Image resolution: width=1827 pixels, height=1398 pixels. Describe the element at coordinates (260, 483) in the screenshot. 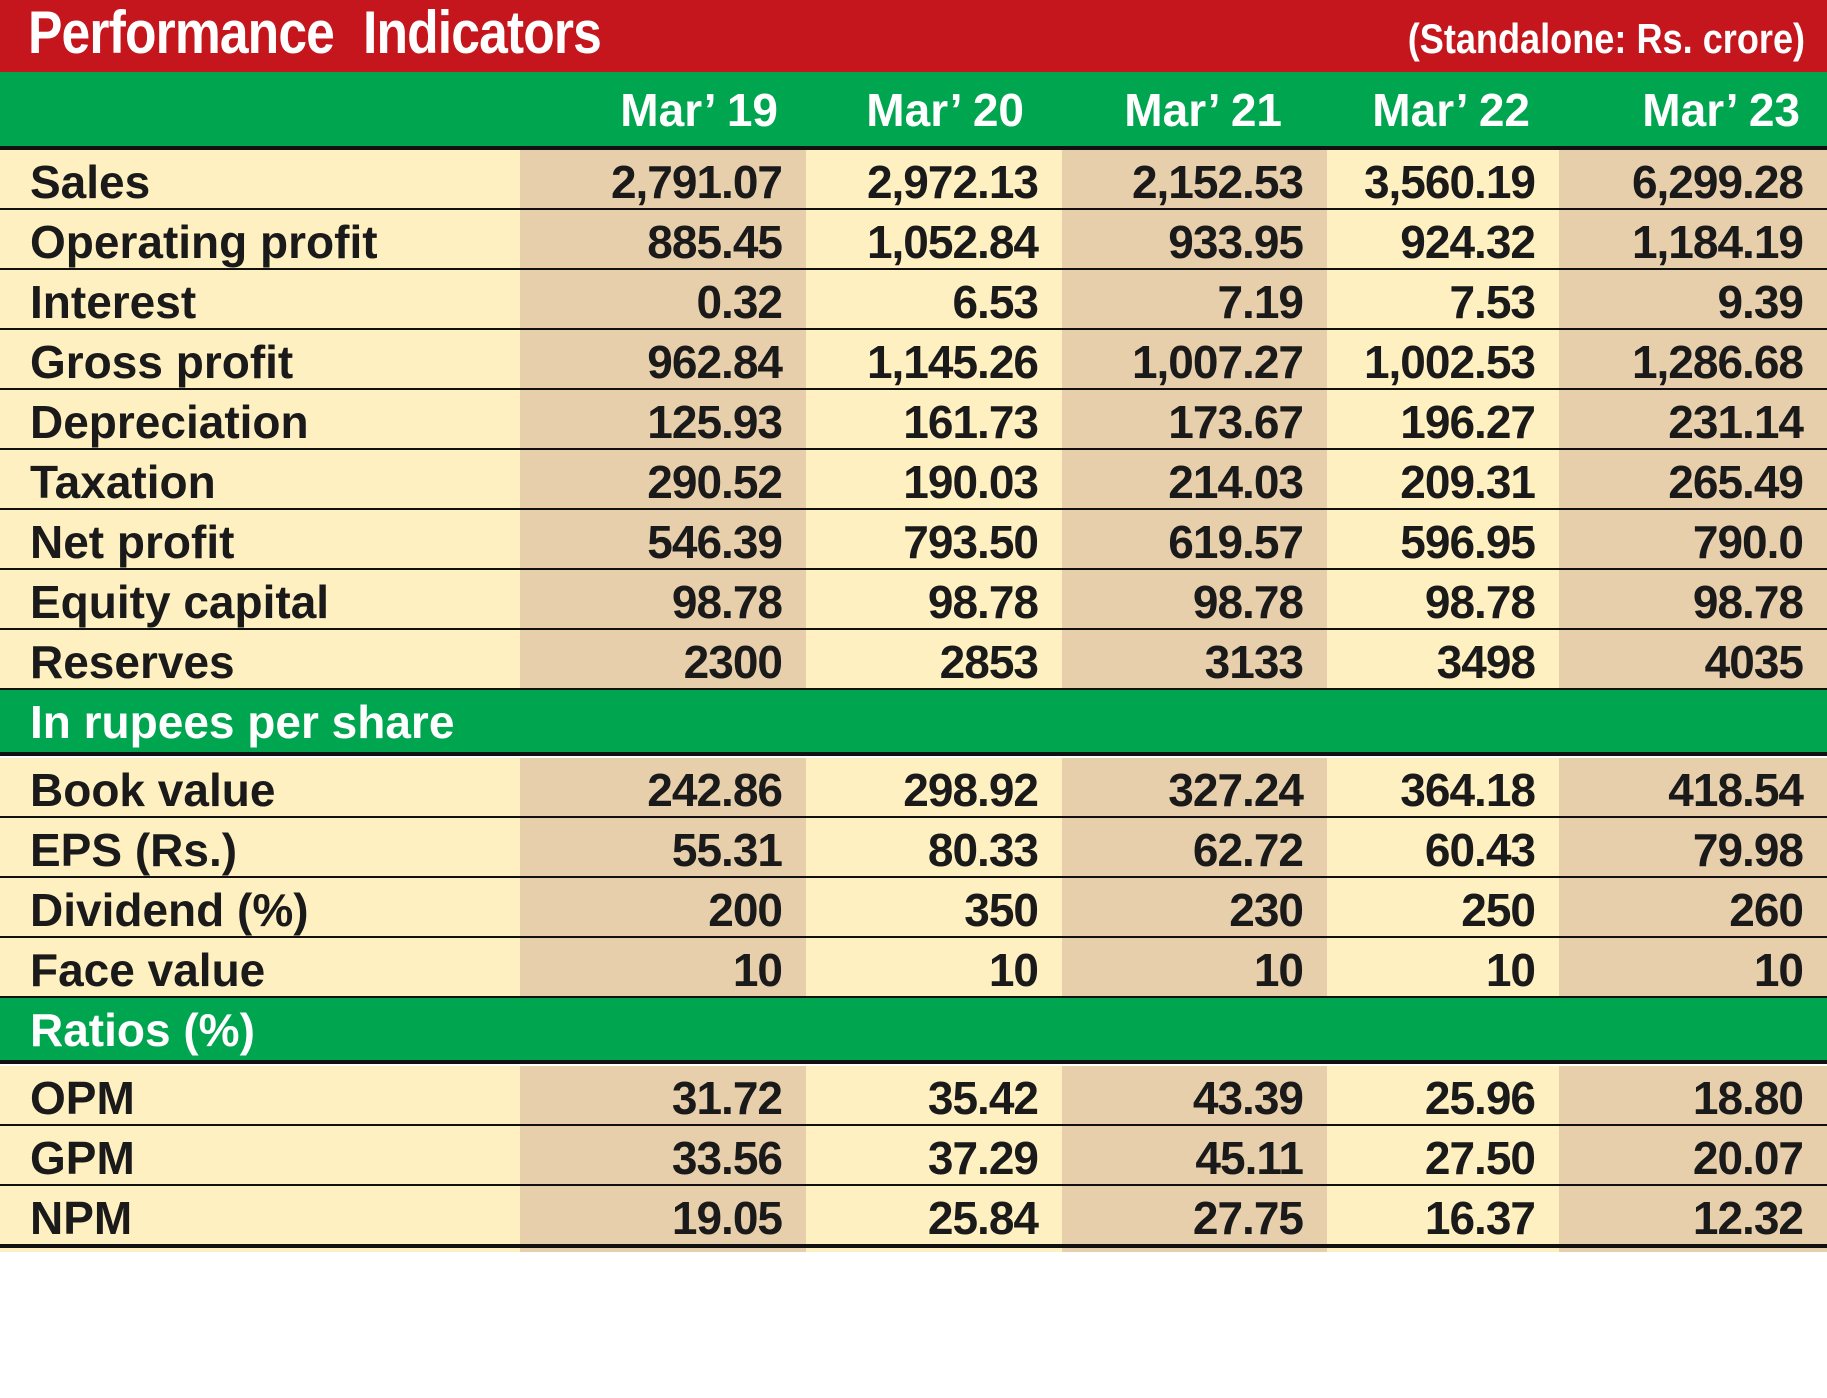

I see `row-label: Taxation` at that location.